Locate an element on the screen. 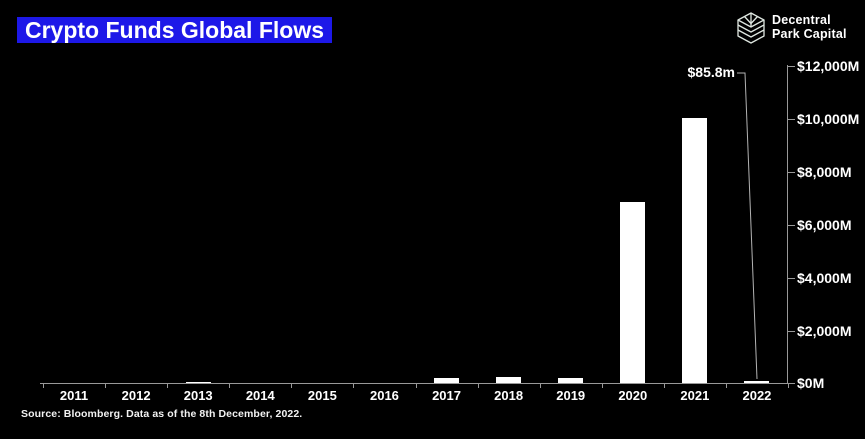  y-axis-line is located at coordinates (787, 224).